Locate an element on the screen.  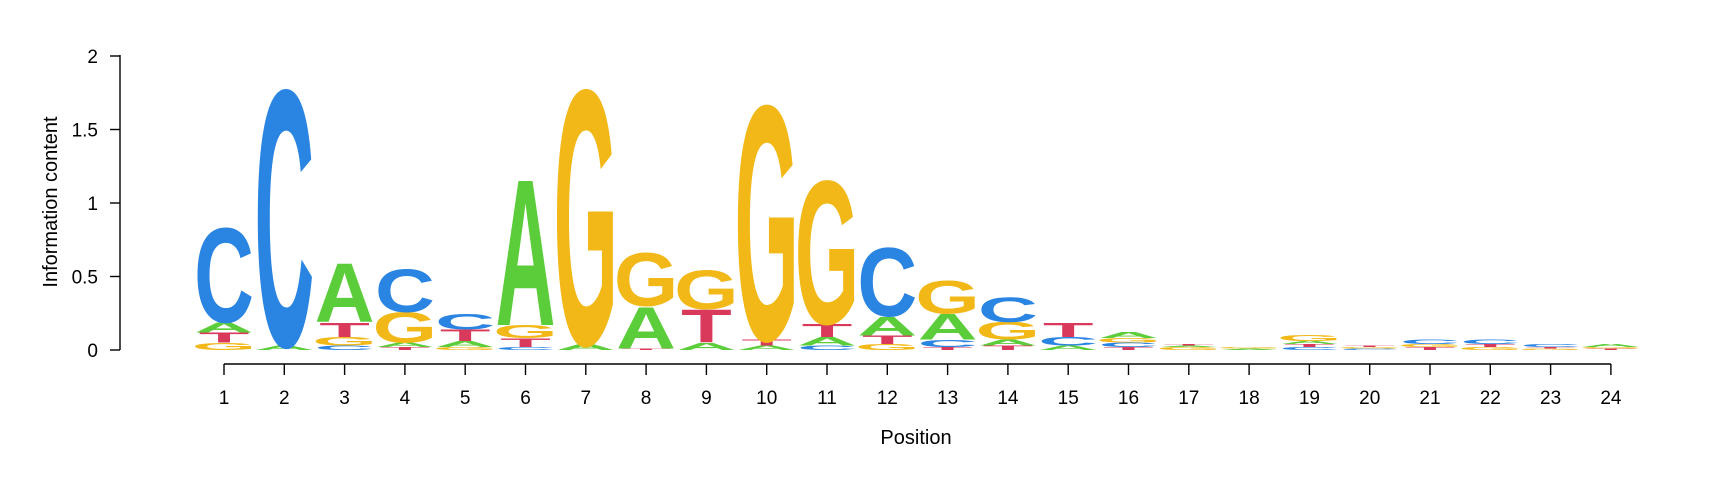
glyph-C-pos-5: C is located at coordinates (465, 321).